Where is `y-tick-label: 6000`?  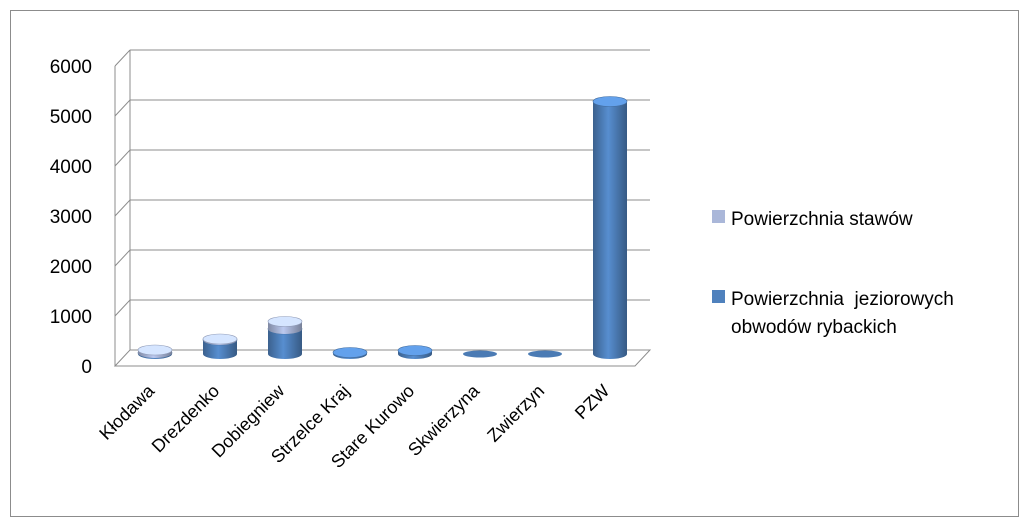 y-tick-label: 6000 is located at coordinates (71, 67).